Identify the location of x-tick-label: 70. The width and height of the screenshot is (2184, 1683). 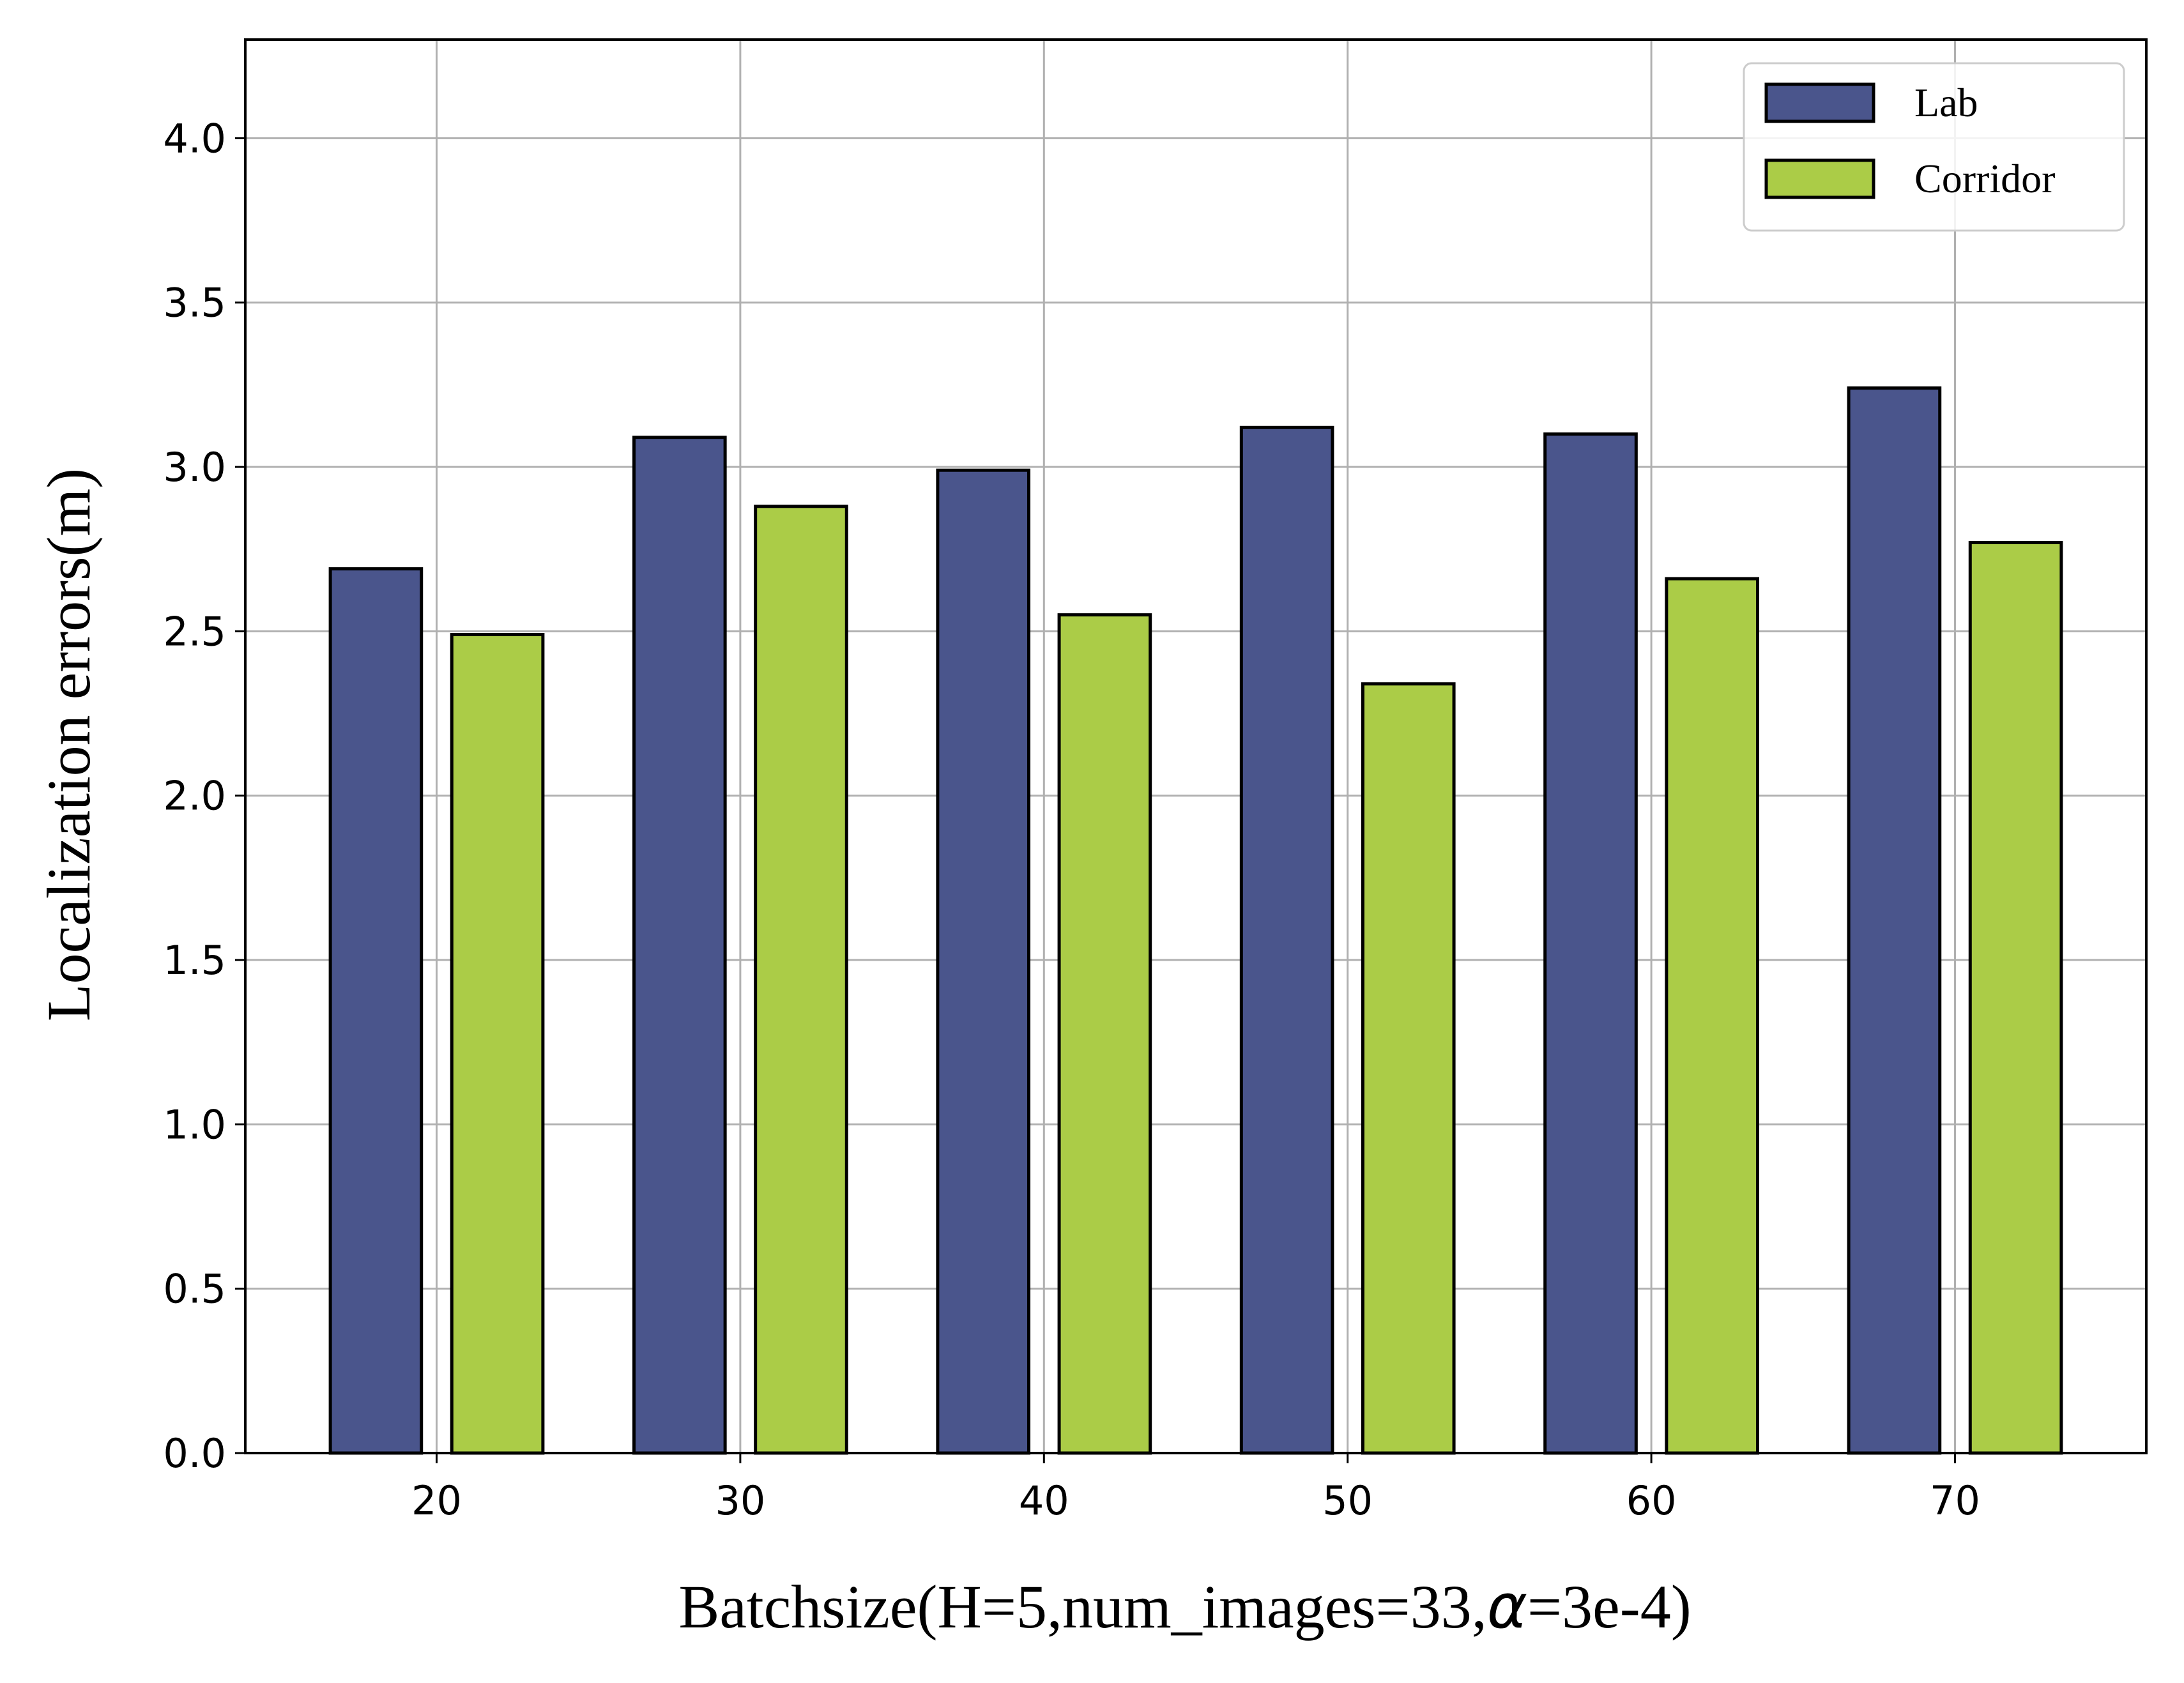
(1955, 1500).